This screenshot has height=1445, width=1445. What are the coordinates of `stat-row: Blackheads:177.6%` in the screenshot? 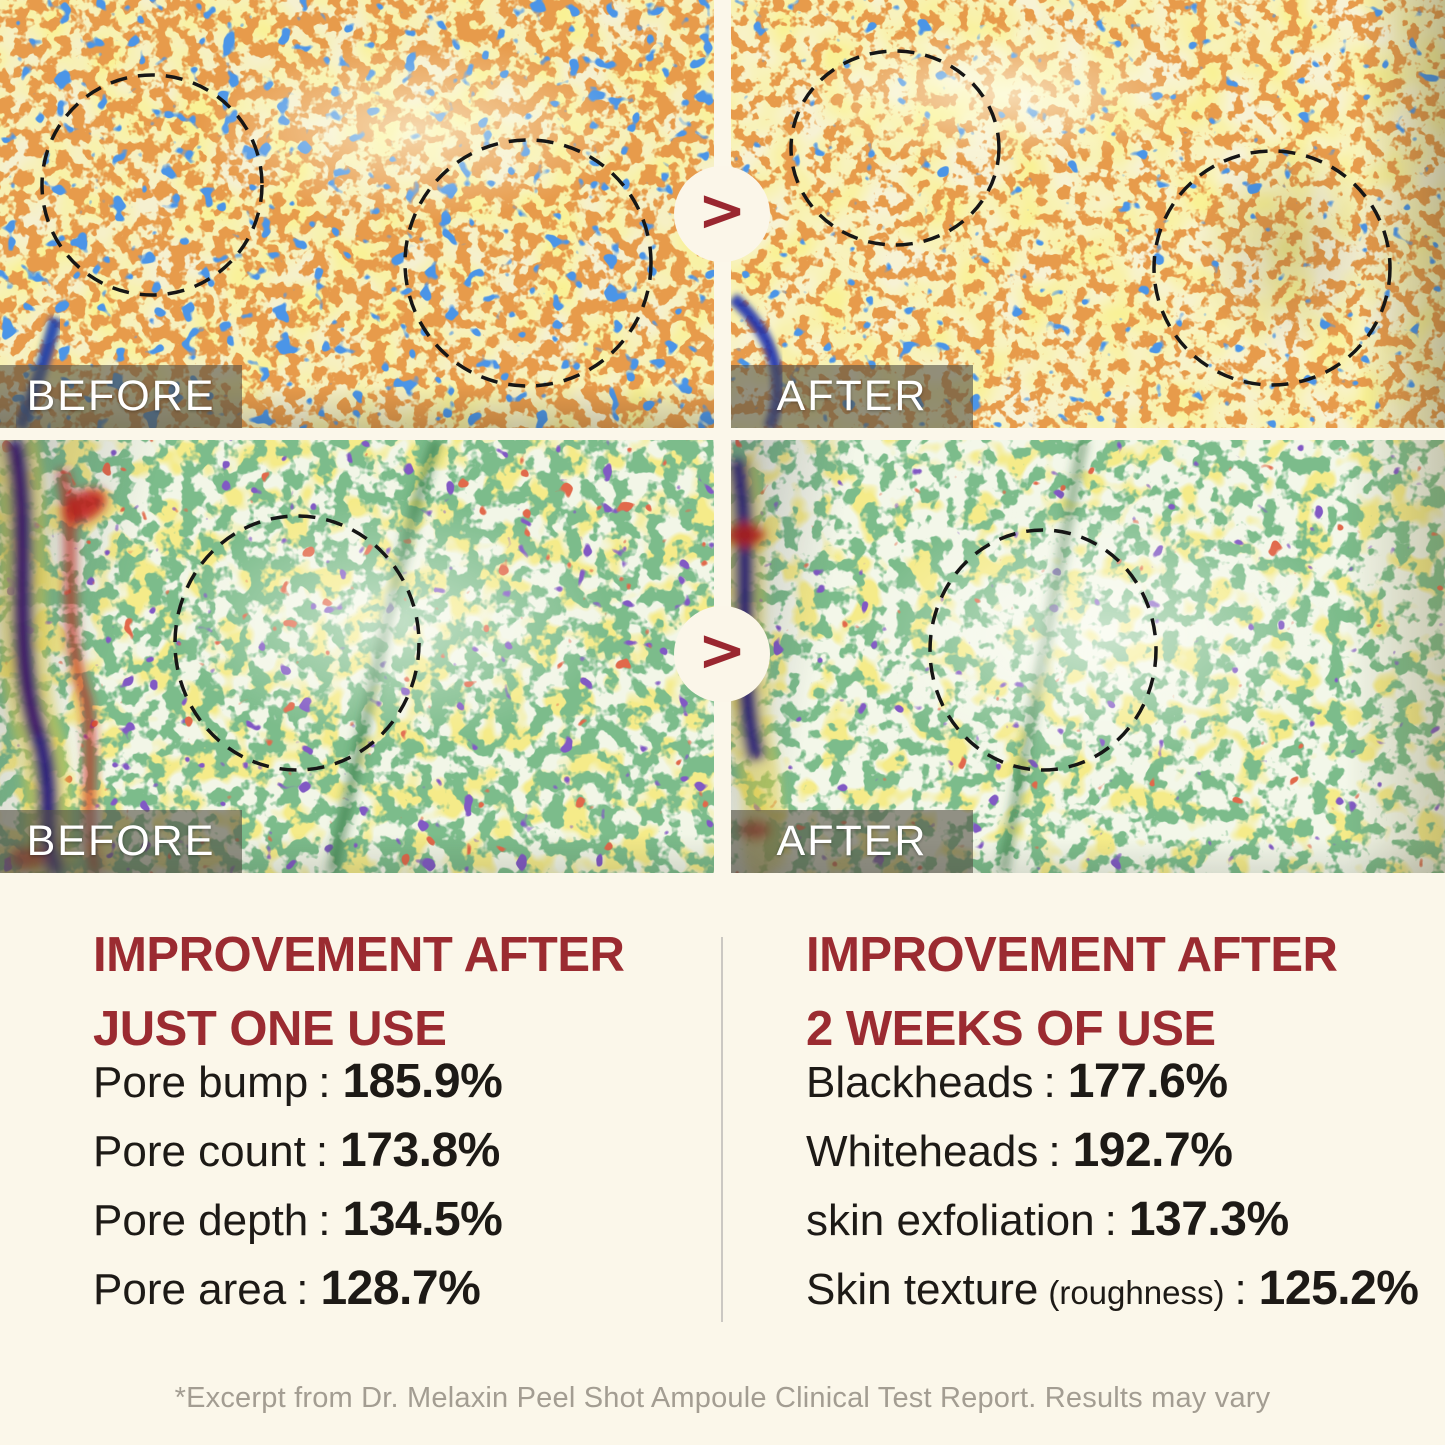 It's located at (1112, 1082).